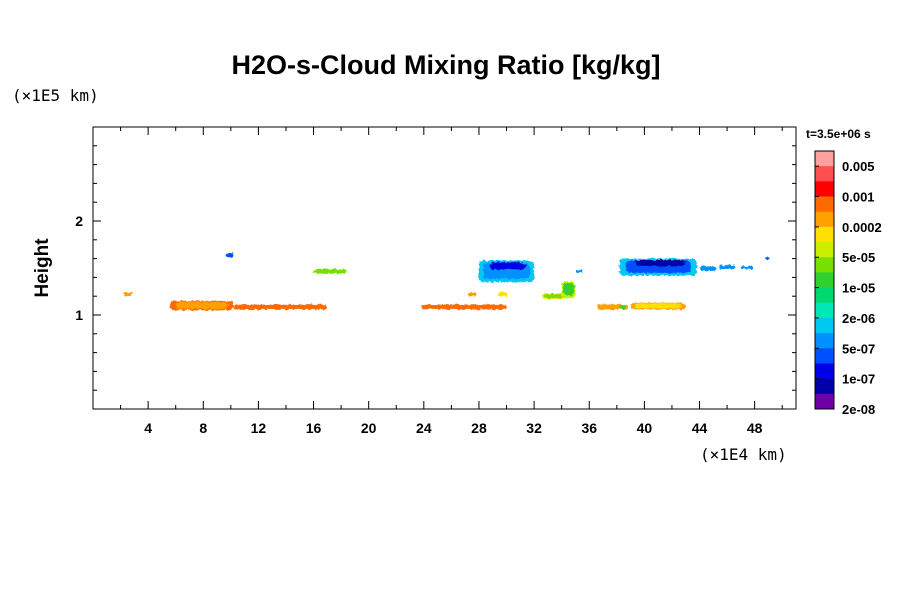  I want to click on y-scale-label: (×1E5 km), so click(55, 95).